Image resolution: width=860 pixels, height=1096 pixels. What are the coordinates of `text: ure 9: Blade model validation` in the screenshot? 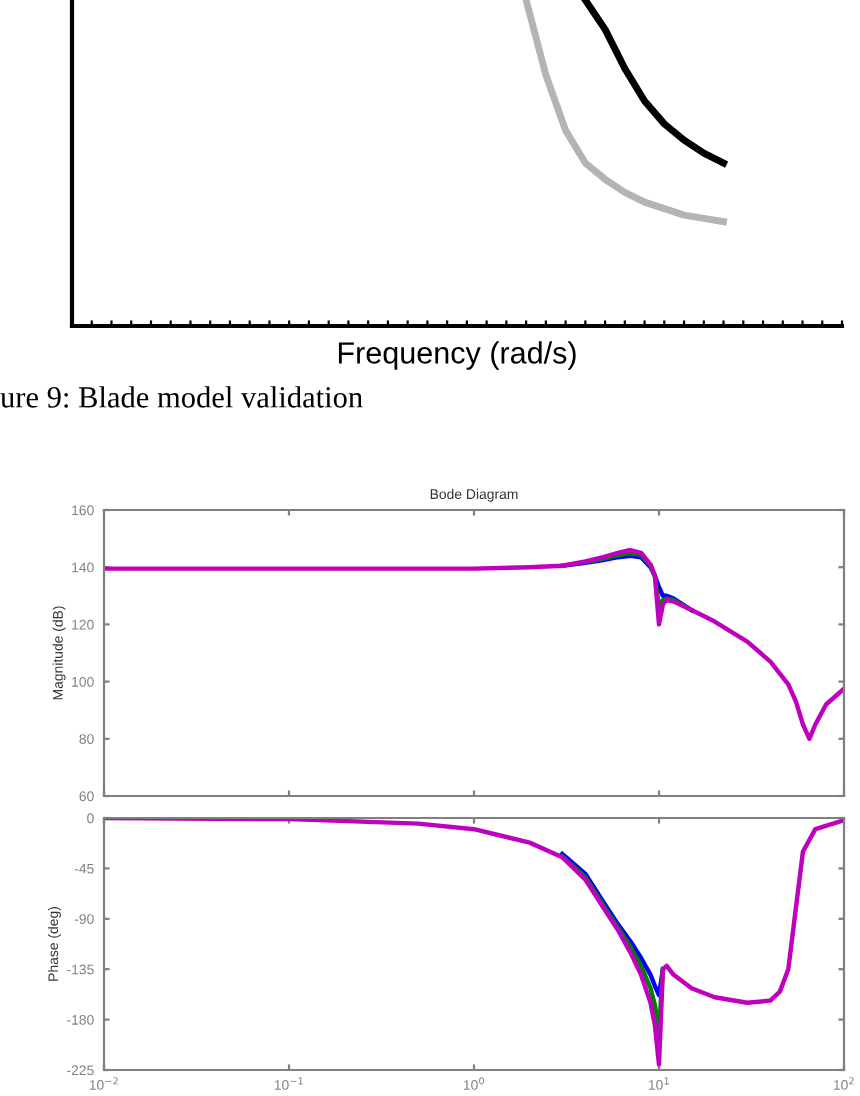 It's located at (181, 397).